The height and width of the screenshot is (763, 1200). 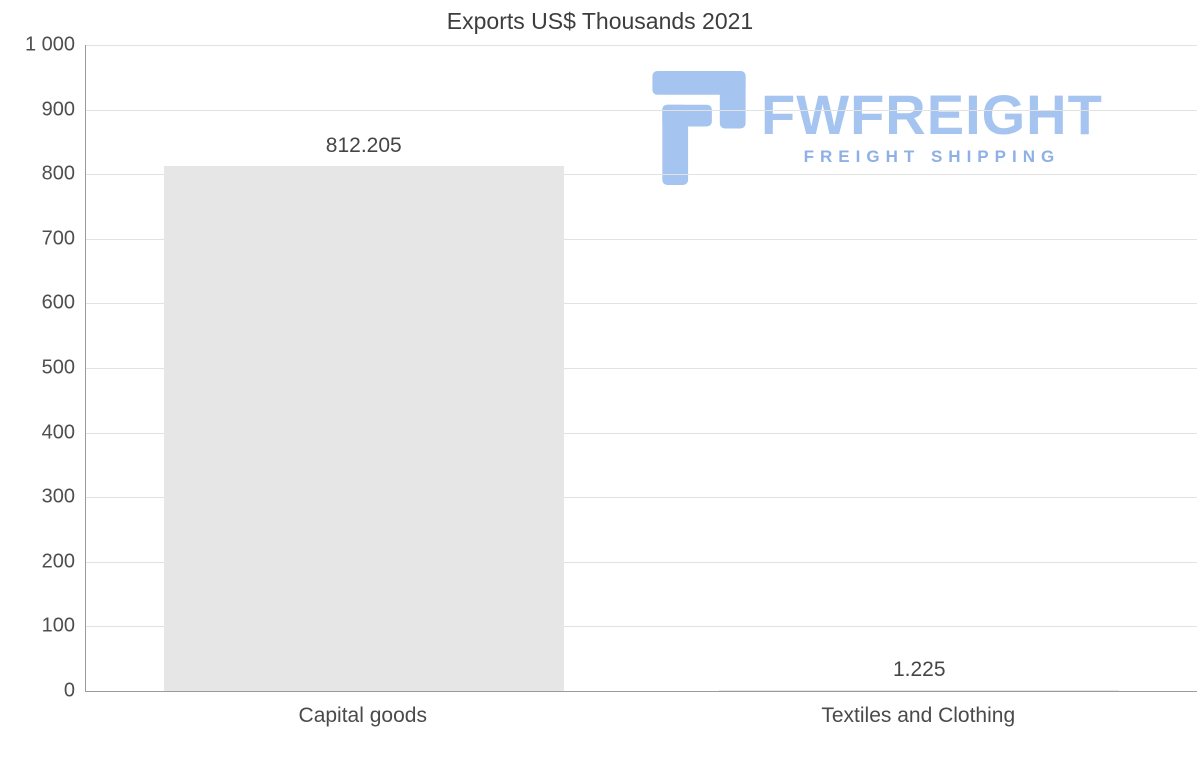 I want to click on y-tick-label: 300, so click(x=58, y=496).